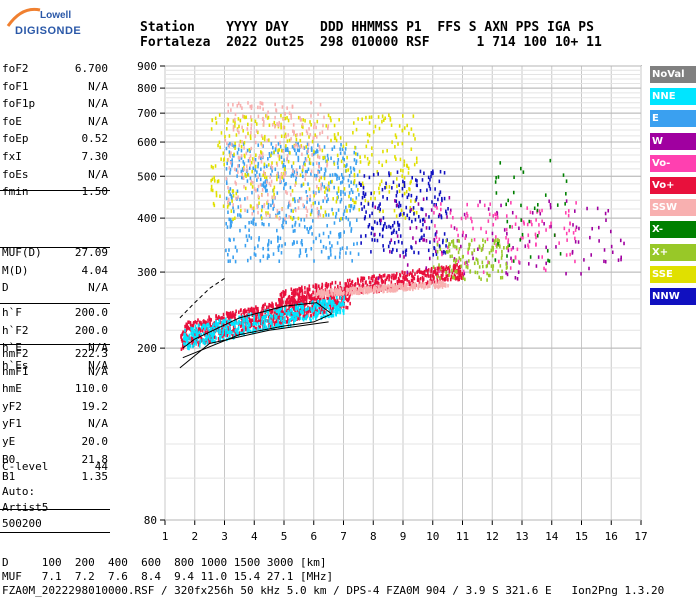 The height and width of the screenshot is (600, 700). Describe the element at coordinates (9, 459) in the screenshot. I see `param-label: B0` at that location.